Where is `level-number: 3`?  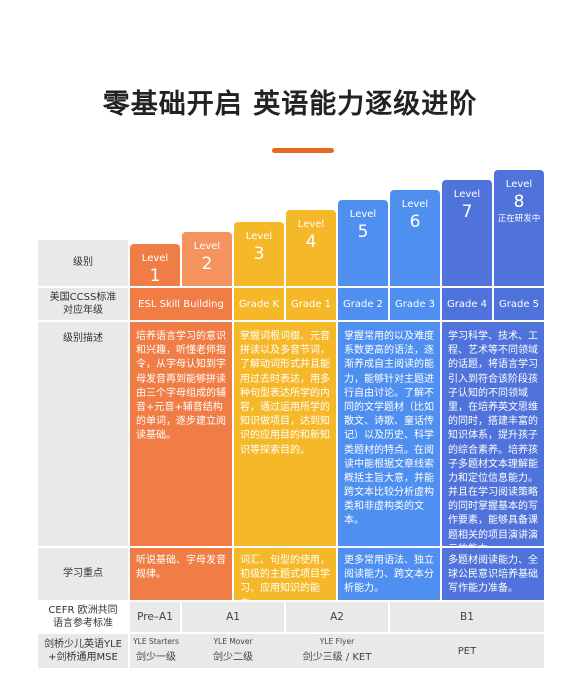 level-number: 3 is located at coordinates (259, 254).